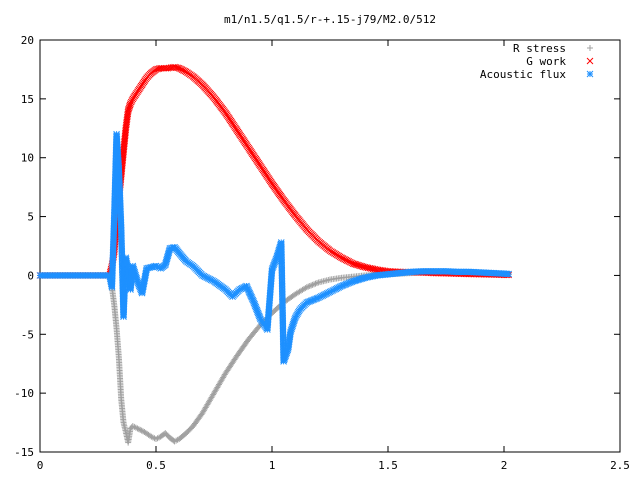  I want to click on y-tick-label-4: 5, so click(30, 217).